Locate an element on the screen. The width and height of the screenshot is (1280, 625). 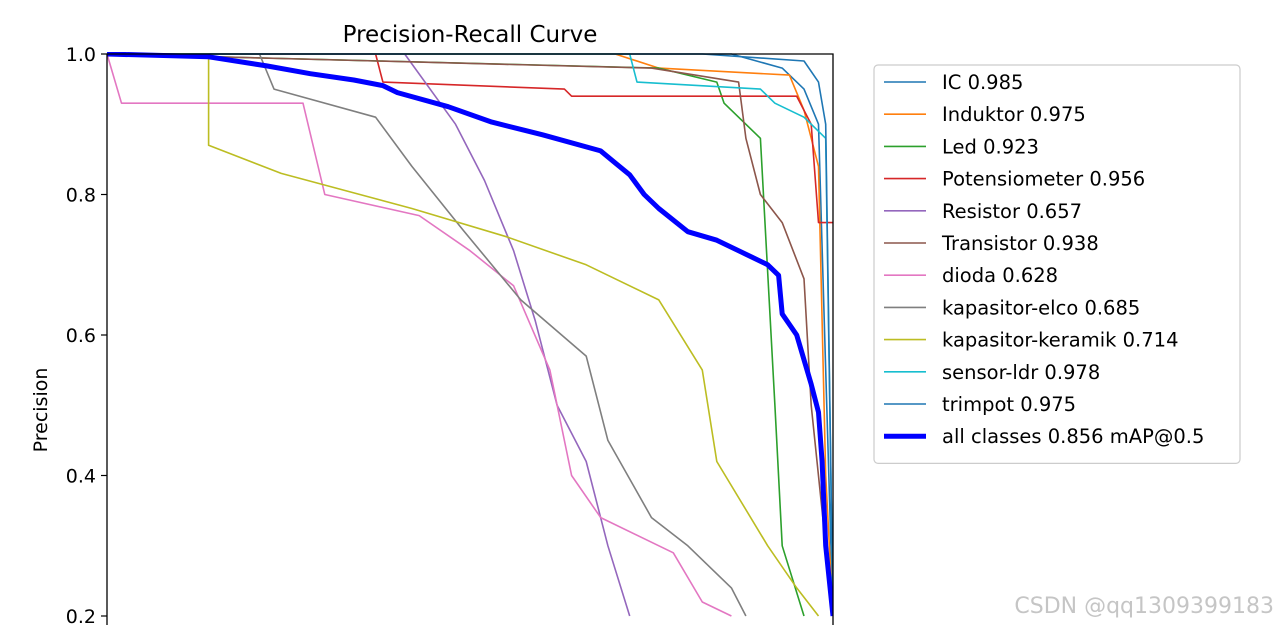
legend-label-7: kapasitor-elco 0.685 is located at coordinates (1041, 307).